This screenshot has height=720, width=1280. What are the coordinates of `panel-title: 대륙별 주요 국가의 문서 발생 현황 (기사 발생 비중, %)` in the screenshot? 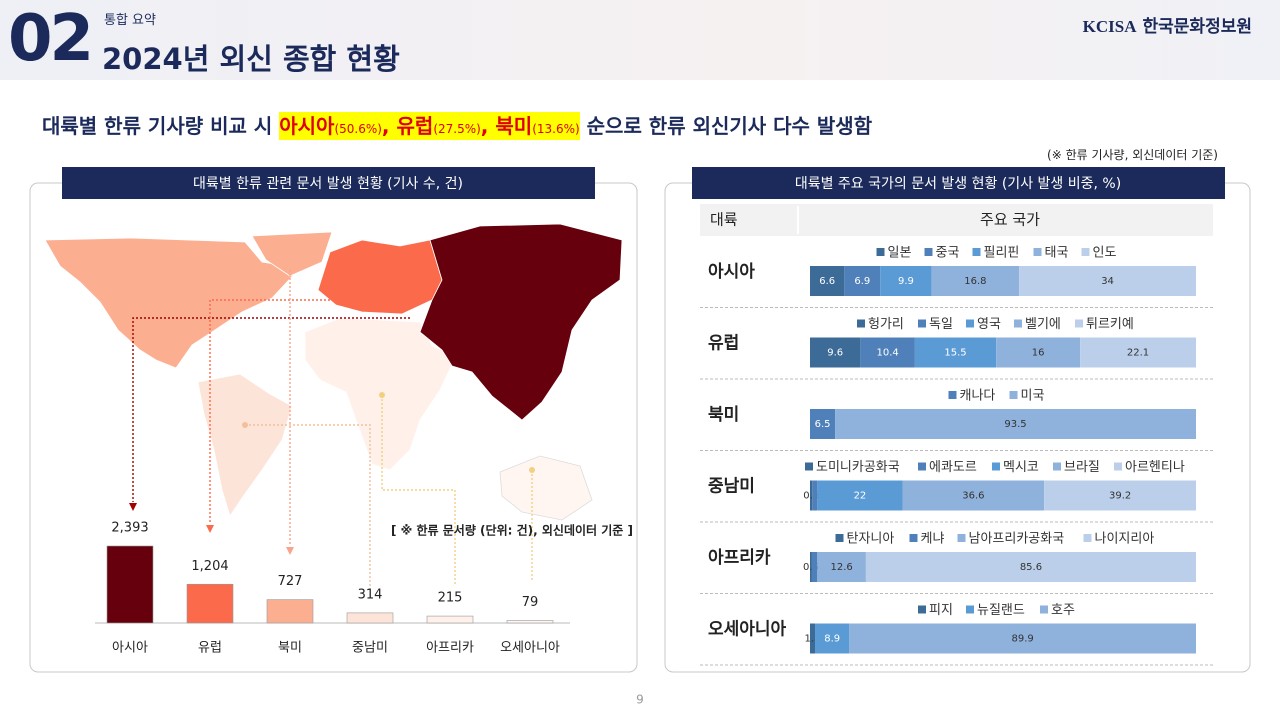 It's located at (958, 184).